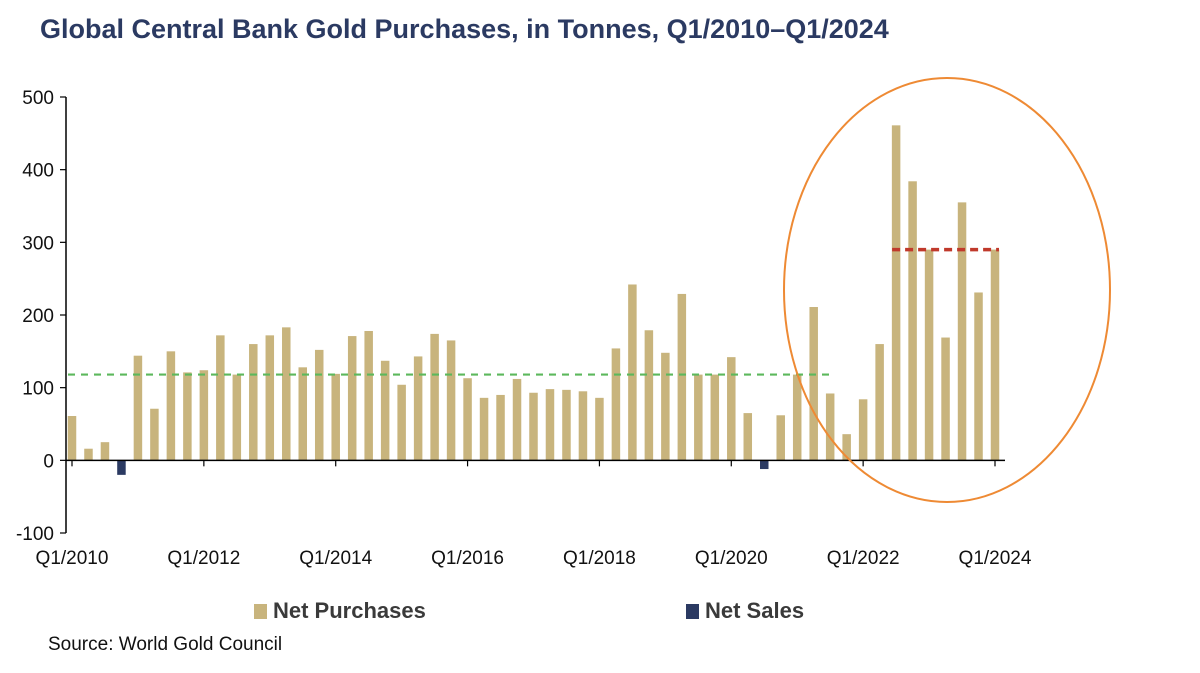 Image resolution: width=1200 pixels, height=673 pixels. I want to click on bar-net-purchases-Q1-2017, so click(533, 426).